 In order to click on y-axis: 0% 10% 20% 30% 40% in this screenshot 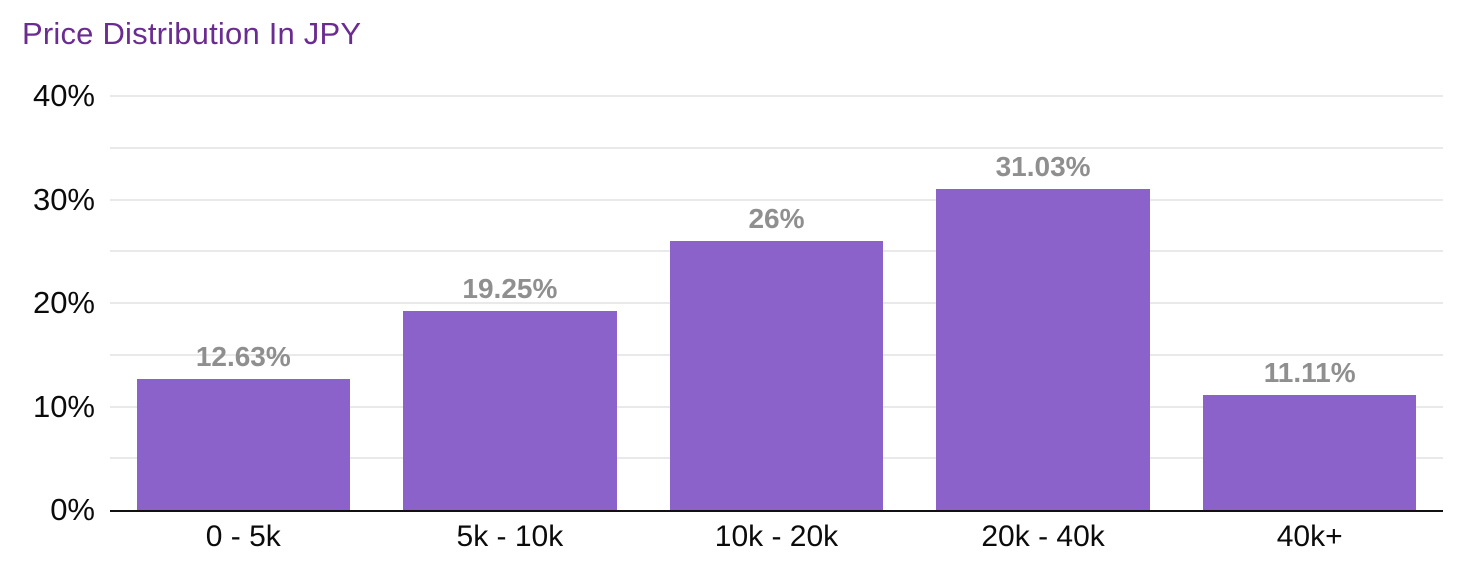, I will do `click(47, 302)`.